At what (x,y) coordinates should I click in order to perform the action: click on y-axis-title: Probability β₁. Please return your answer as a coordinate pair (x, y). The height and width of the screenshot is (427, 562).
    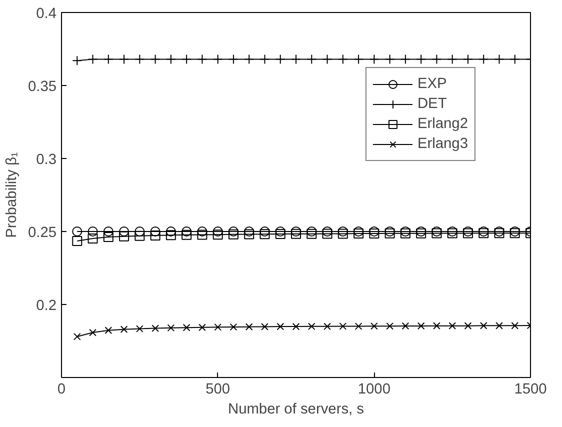
    Looking at the image, I should click on (12, 195).